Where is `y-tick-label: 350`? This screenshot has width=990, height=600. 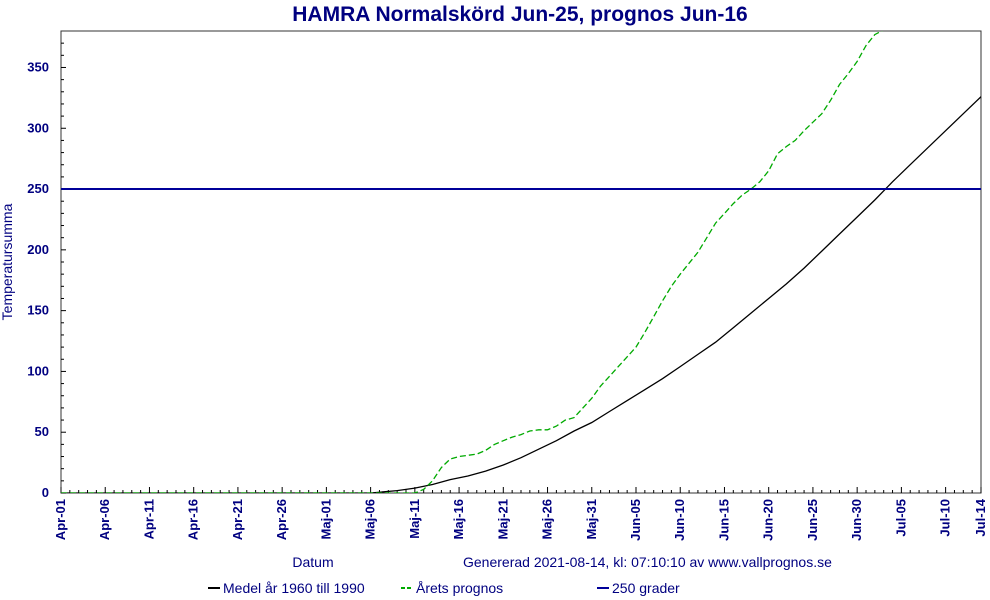 y-tick-label: 350 is located at coordinates (38, 66).